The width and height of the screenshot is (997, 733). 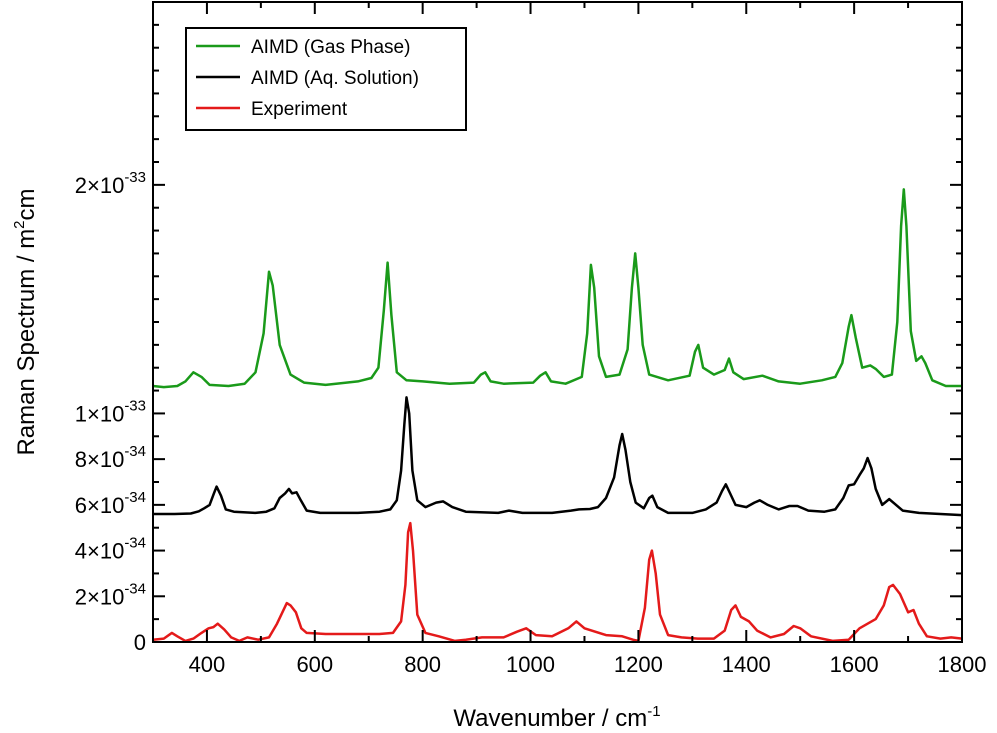 I want to click on y-tick-label: 2×10⁻³⁴, so click(x=110, y=594).